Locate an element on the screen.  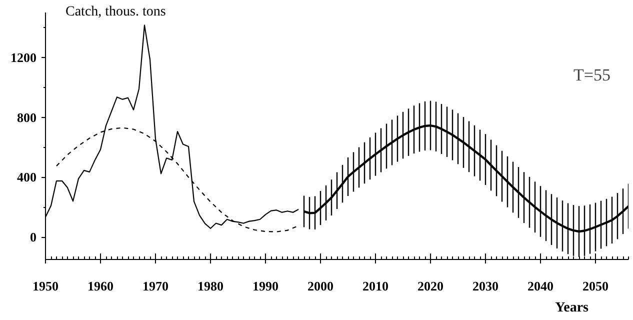
y-tick-label: 0 is located at coordinates (33, 237).